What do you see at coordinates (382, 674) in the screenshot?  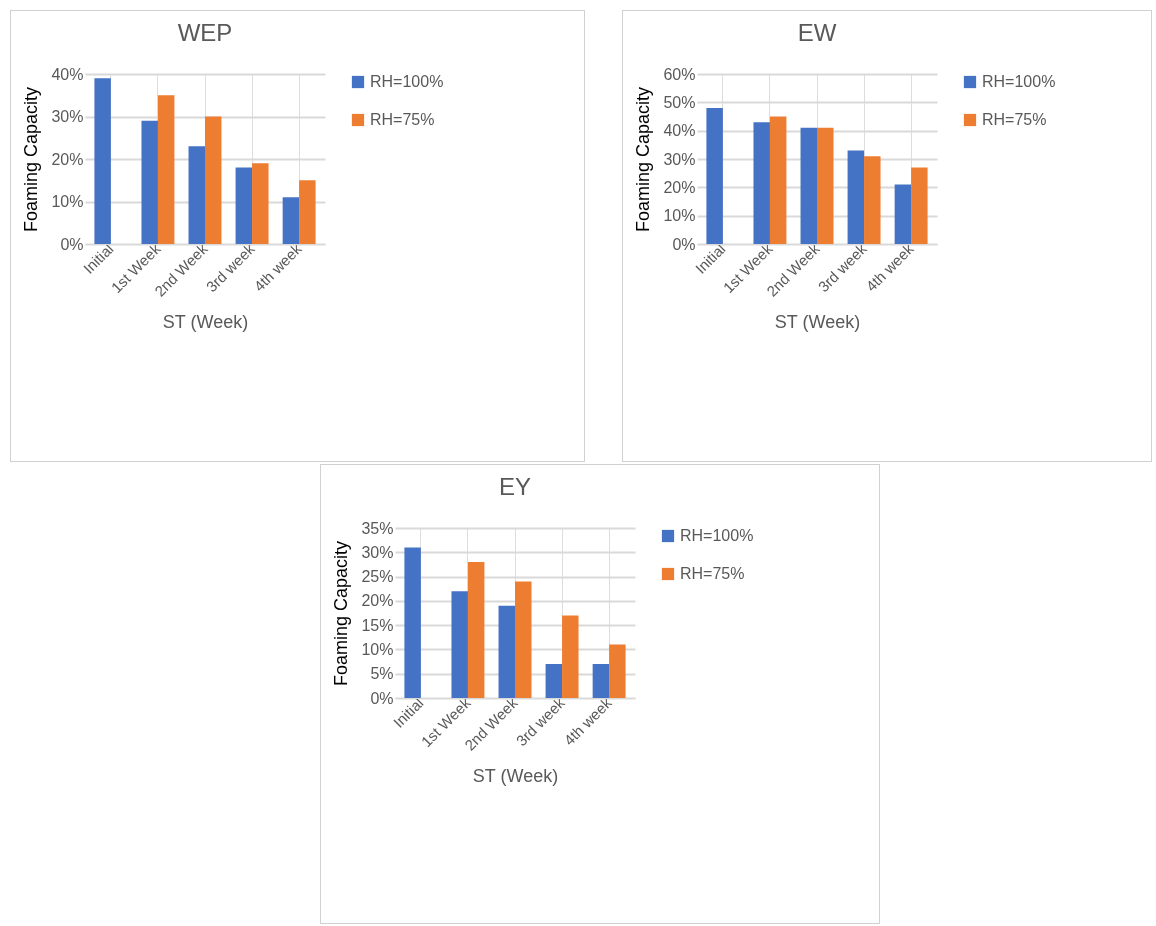 I see `y-tick-label: 5%` at bounding box center [382, 674].